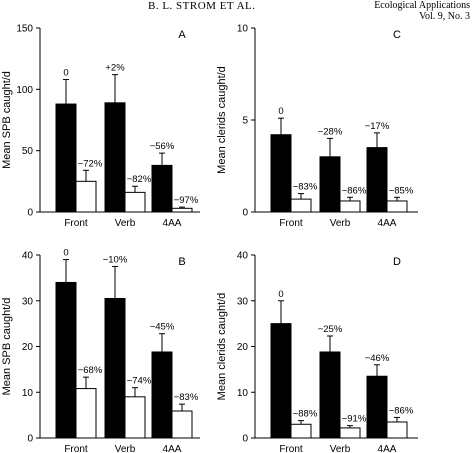  Describe the element at coordinates (28, 151) in the screenshot. I see `y-tick-label: 50` at that location.